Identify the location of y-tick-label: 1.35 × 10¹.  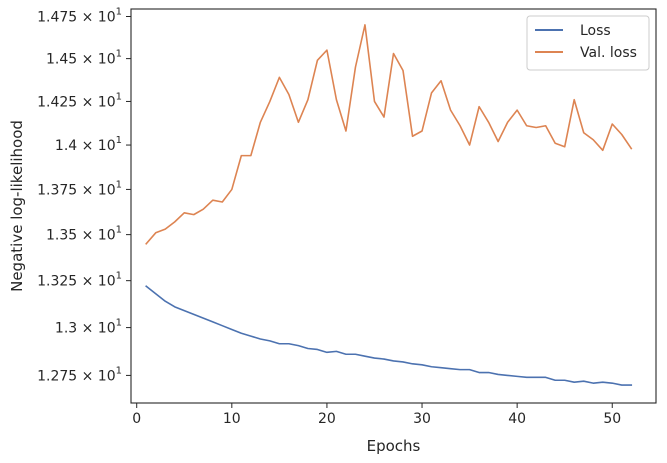
(84, 234).